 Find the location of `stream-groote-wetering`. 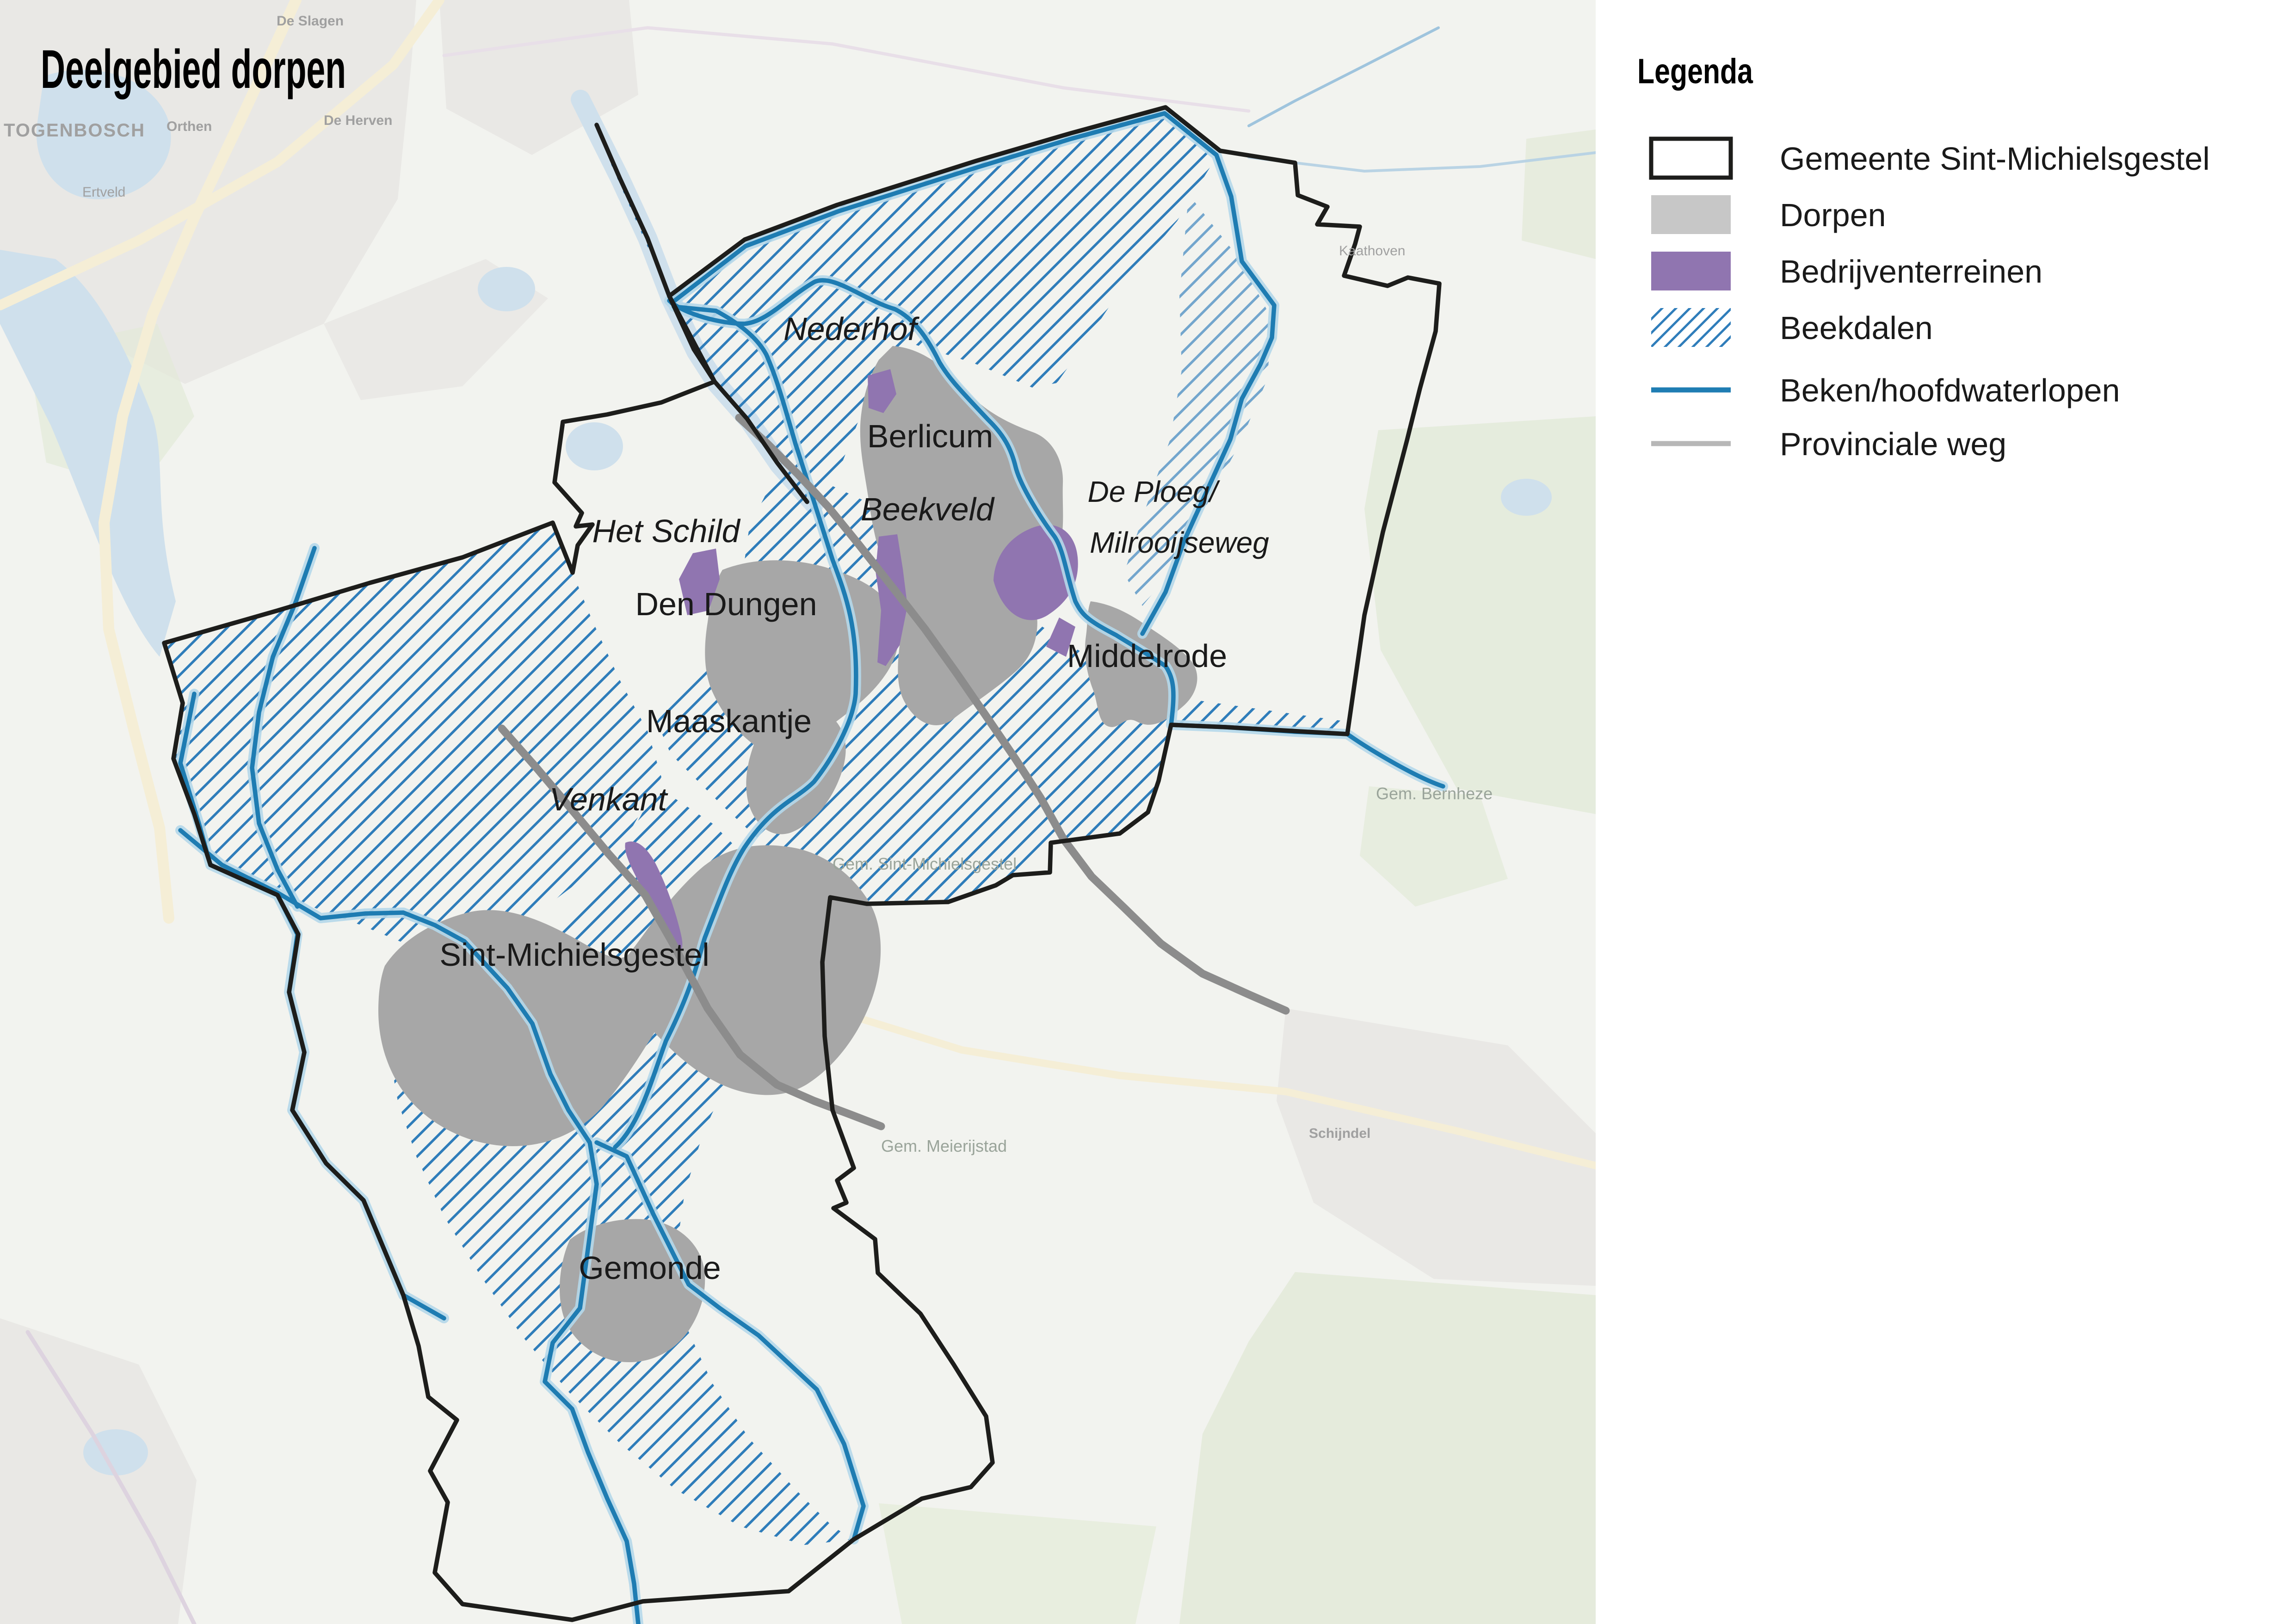

stream-groote-wetering is located at coordinates (973, 373).